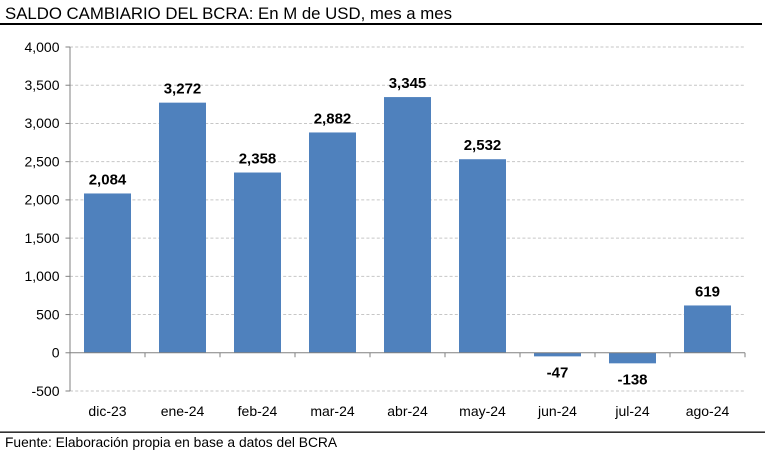 The image size is (770, 465). What do you see at coordinates (557, 411) in the screenshot?
I see `svg-text: jun-24` at bounding box center [557, 411].